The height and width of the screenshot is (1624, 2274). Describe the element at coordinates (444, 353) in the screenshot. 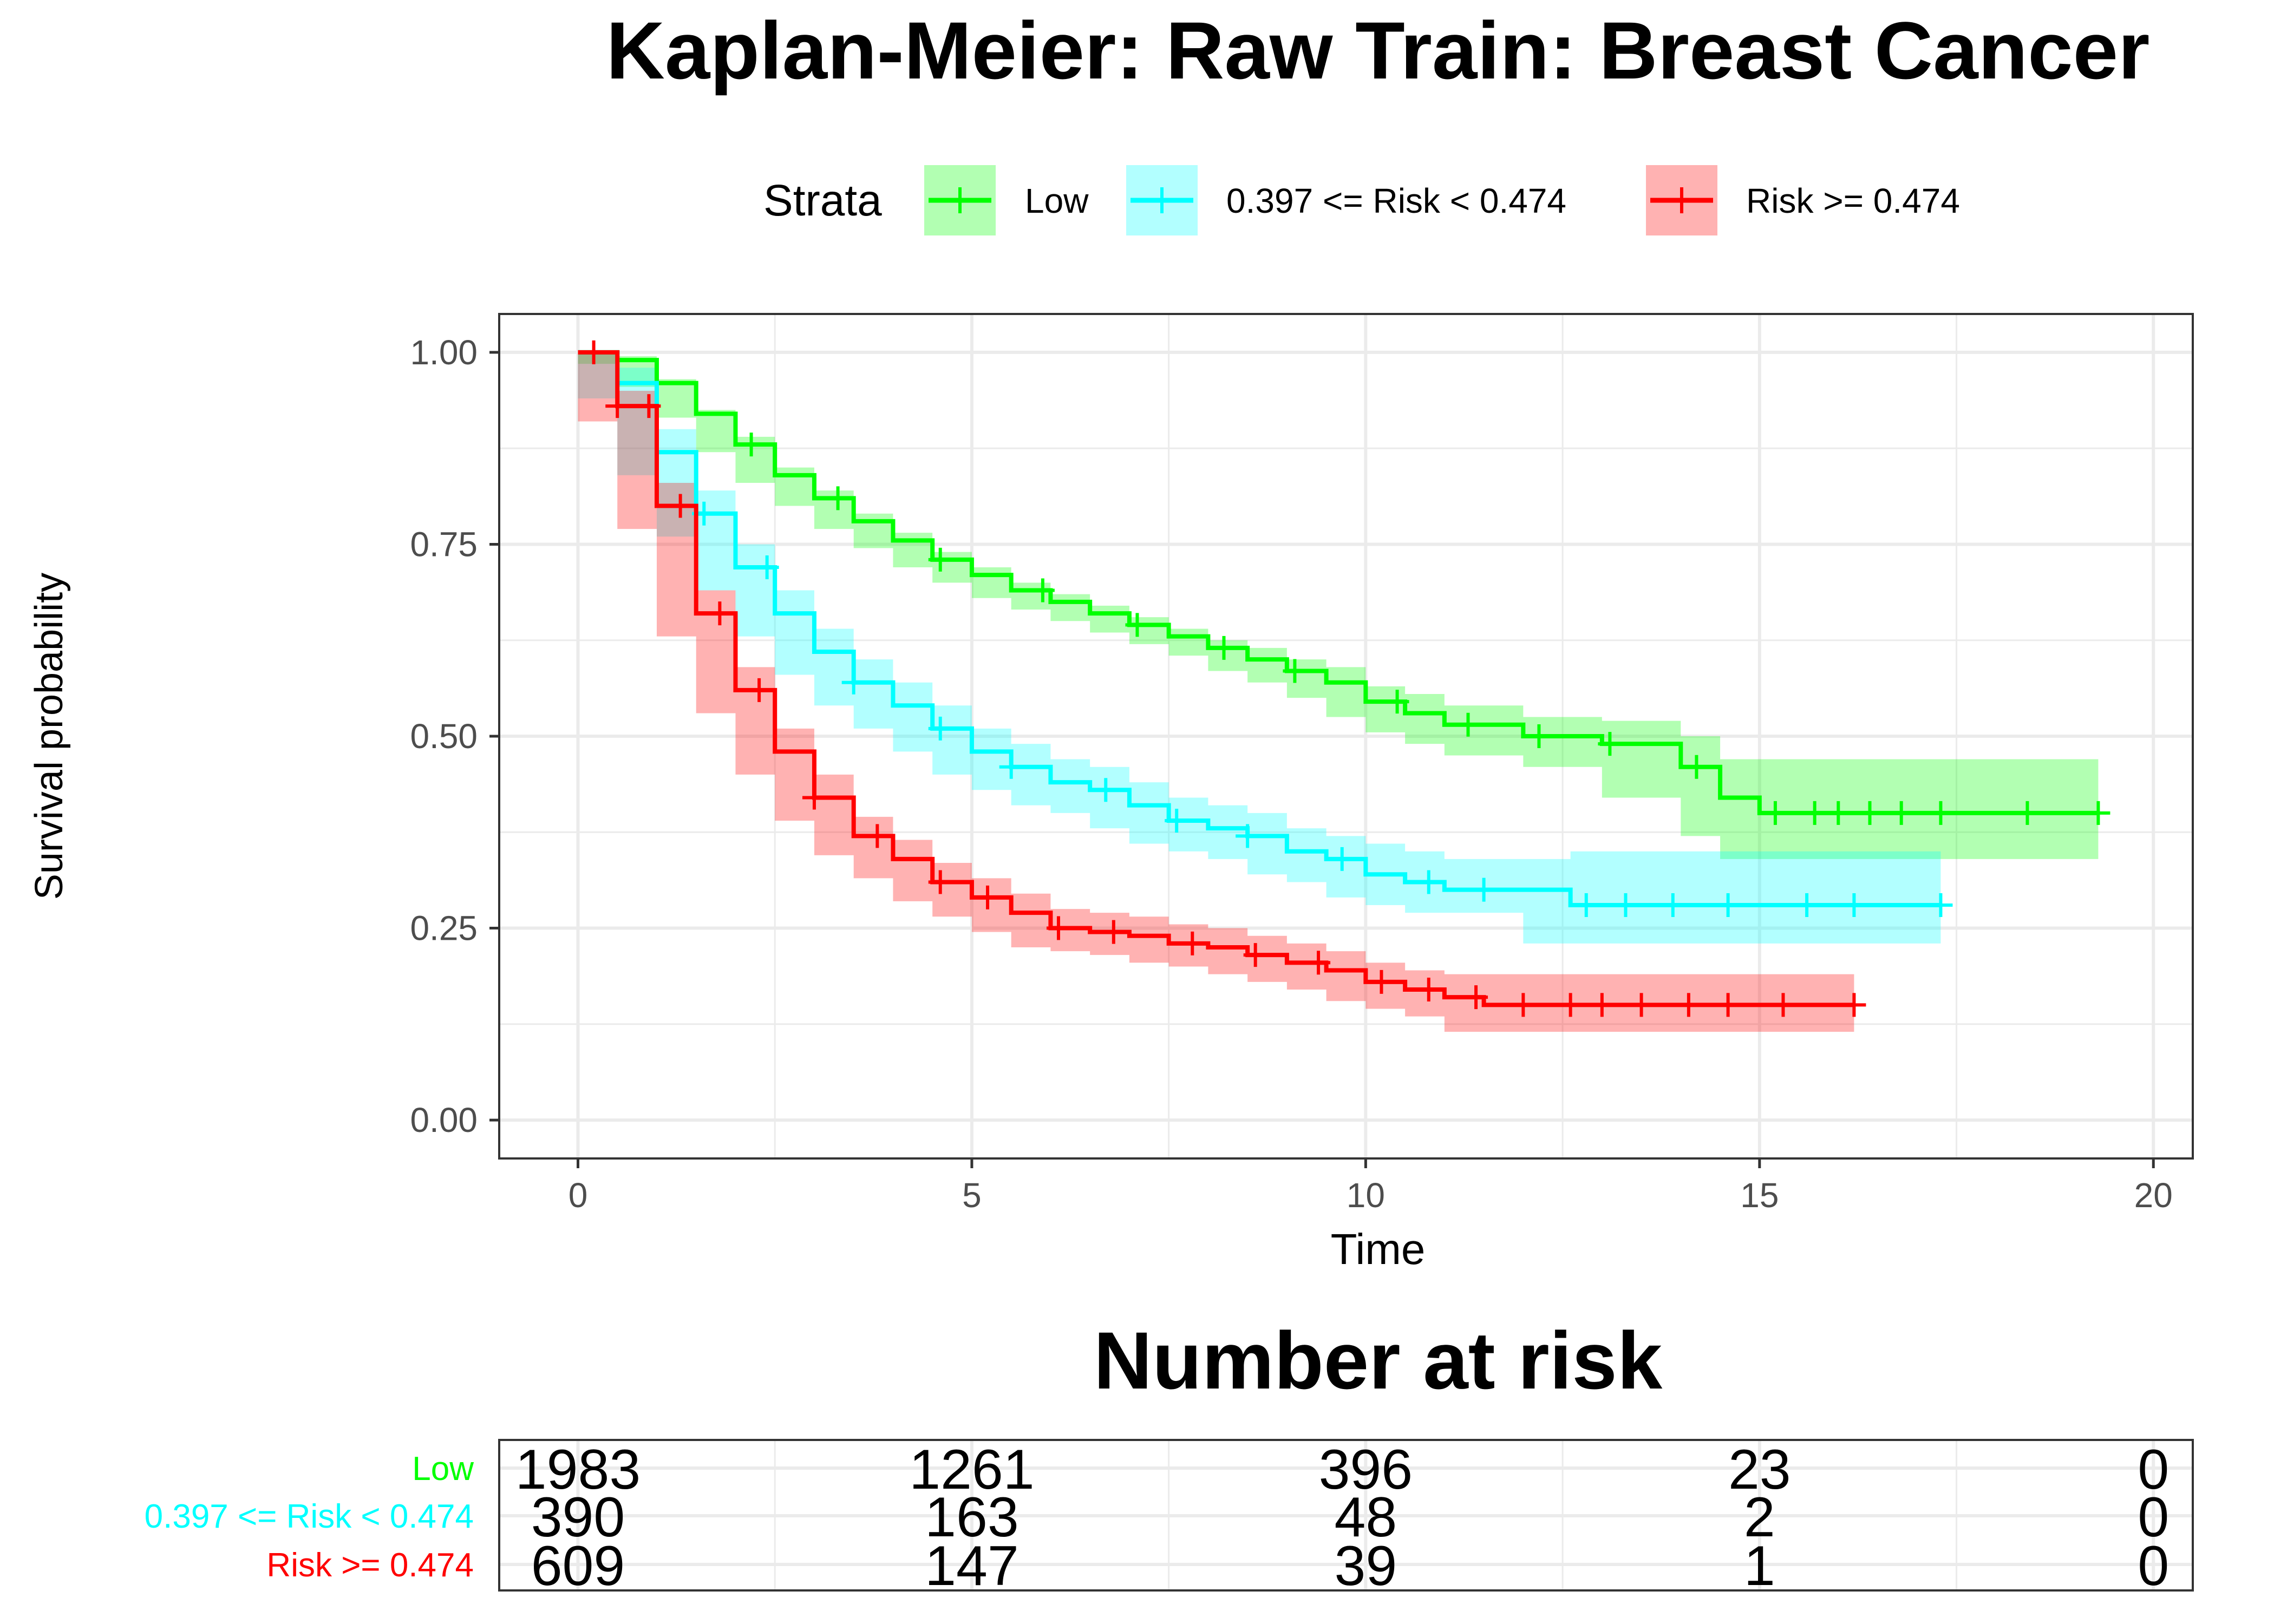

I see `y-tick-label: 1.00` at that location.